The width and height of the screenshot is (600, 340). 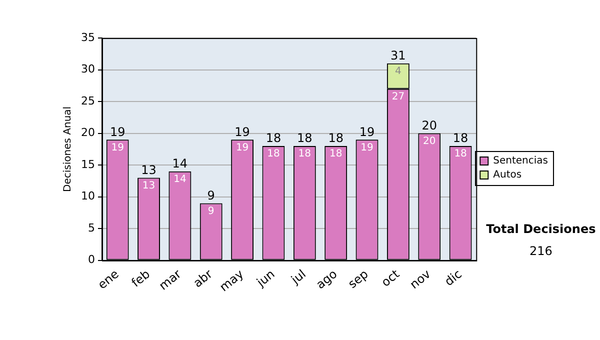 What do you see at coordinates (87, 101) in the screenshot?
I see `y-tick-label: 25` at bounding box center [87, 101].